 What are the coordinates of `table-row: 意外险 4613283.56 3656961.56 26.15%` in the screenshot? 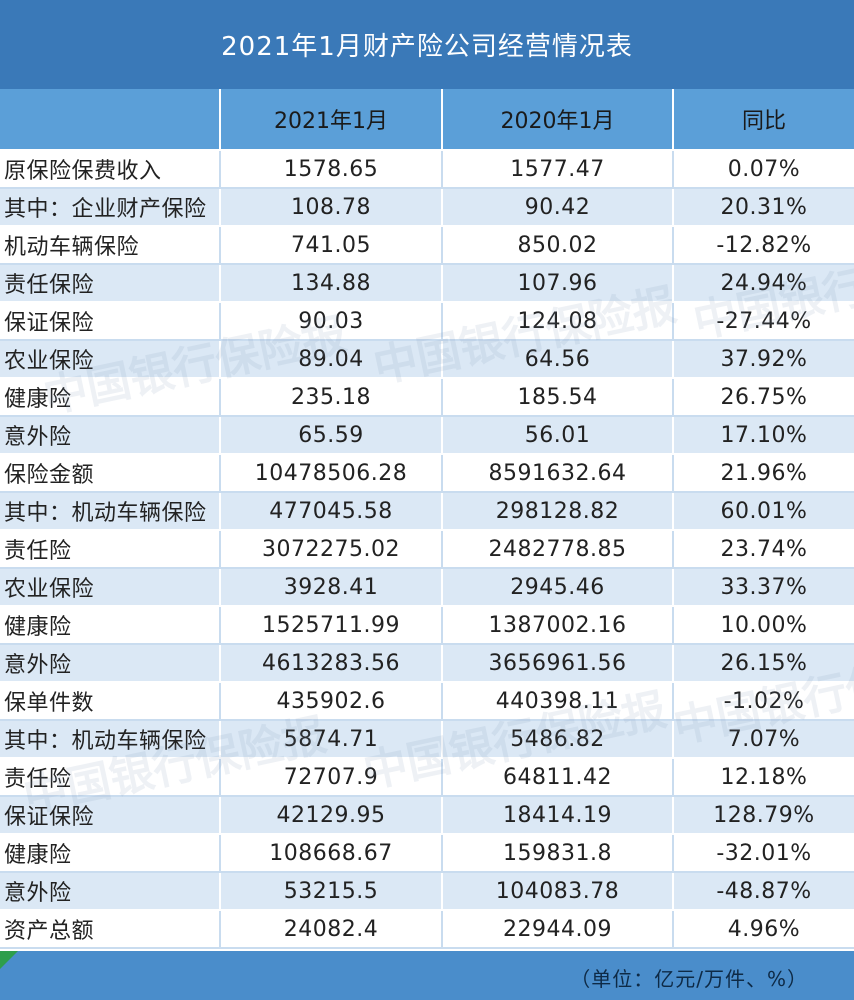 It's located at (427, 663).